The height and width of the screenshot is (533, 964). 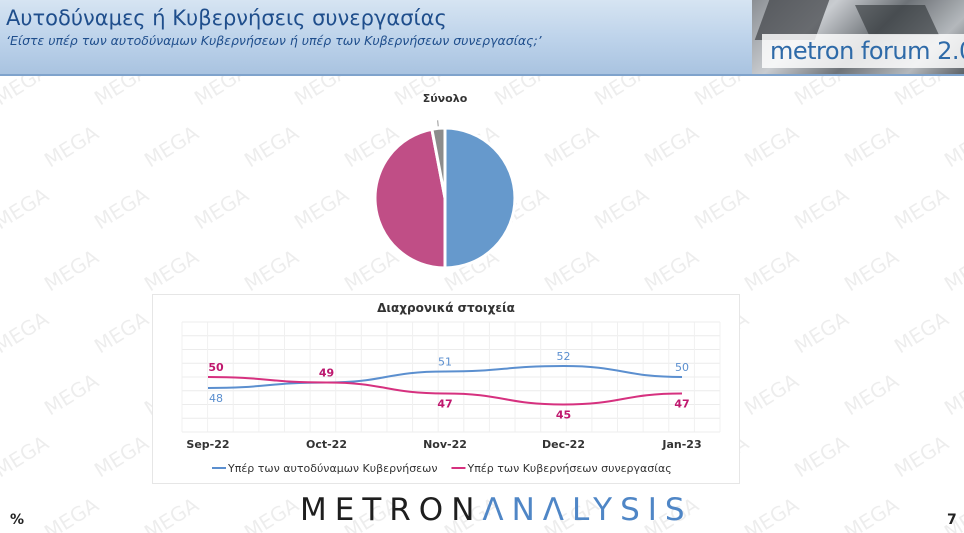 What do you see at coordinates (391, 510) in the screenshot?
I see `logo-metron-text: METRON` at bounding box center [391, 510].